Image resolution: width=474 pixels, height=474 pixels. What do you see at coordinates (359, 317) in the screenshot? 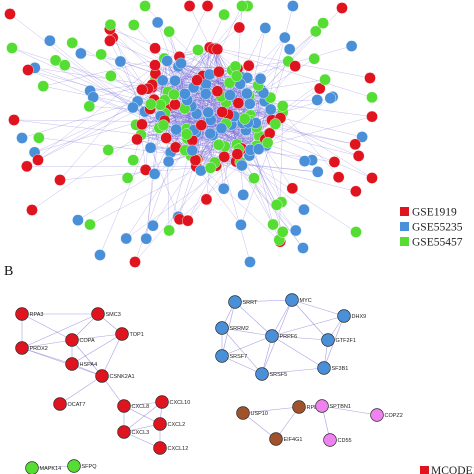
I see `gene-label-dhx9: DHX9` at bounding box center [359, 317].